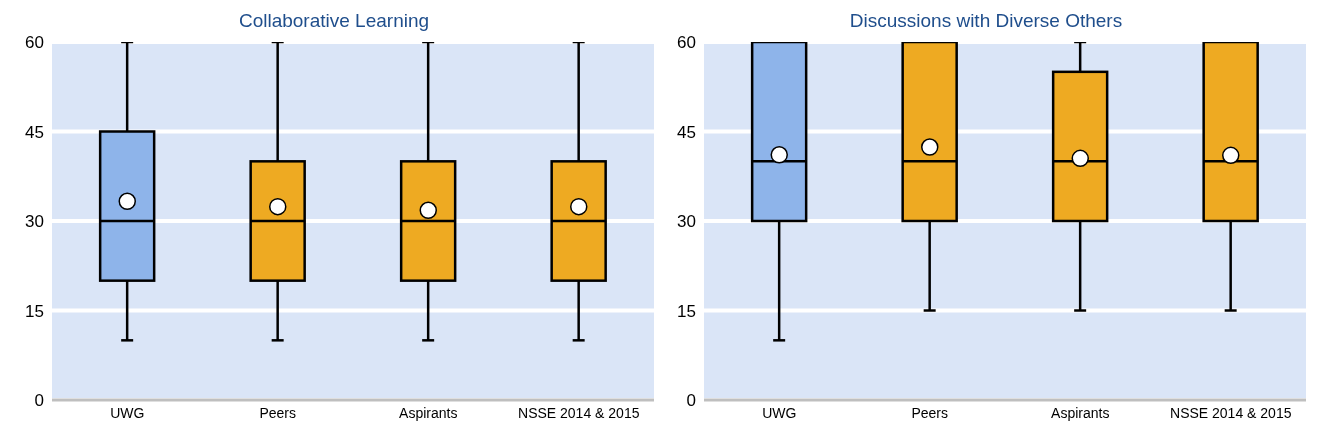 This screenshot has width=1320, height=447. I want to click on chart-title: Collaborative Learning, so click(334, 21).